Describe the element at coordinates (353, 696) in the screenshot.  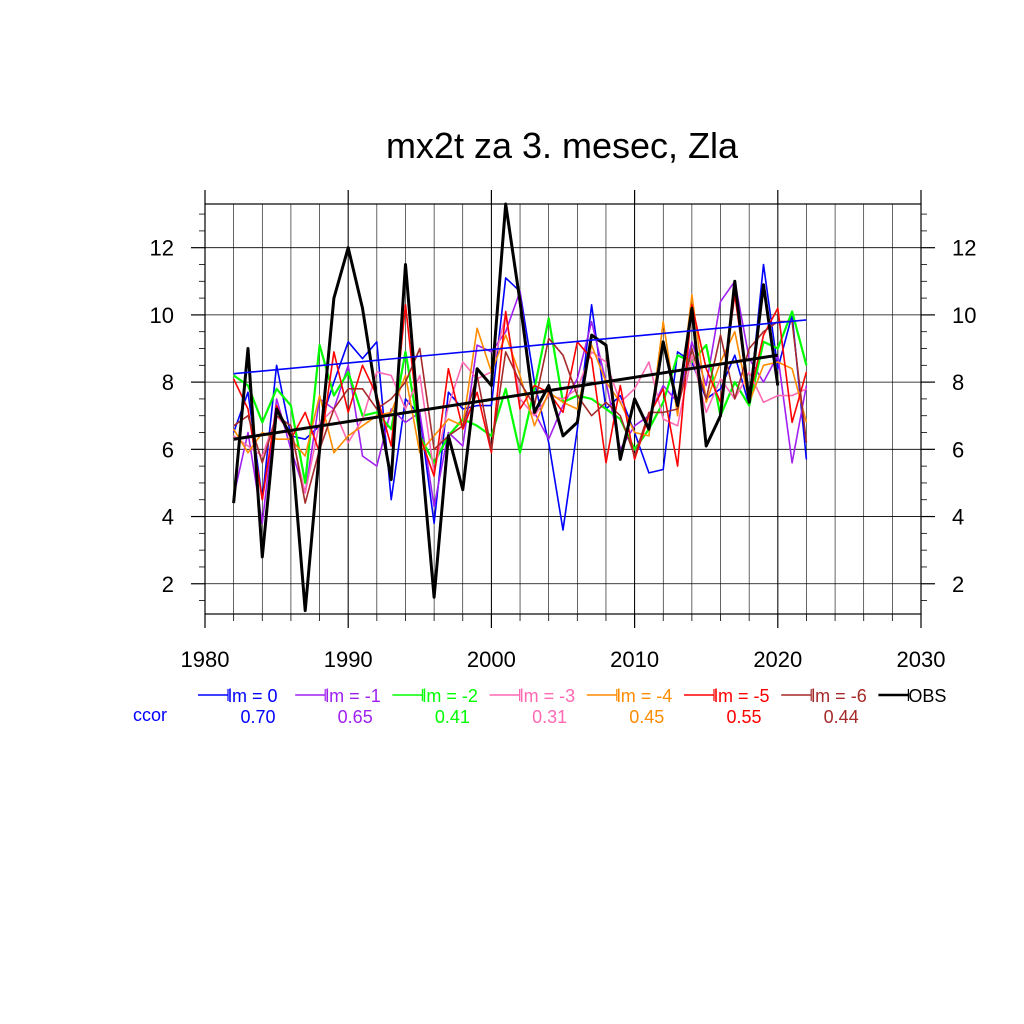
I see `legend-label: lm = -1` at that location.